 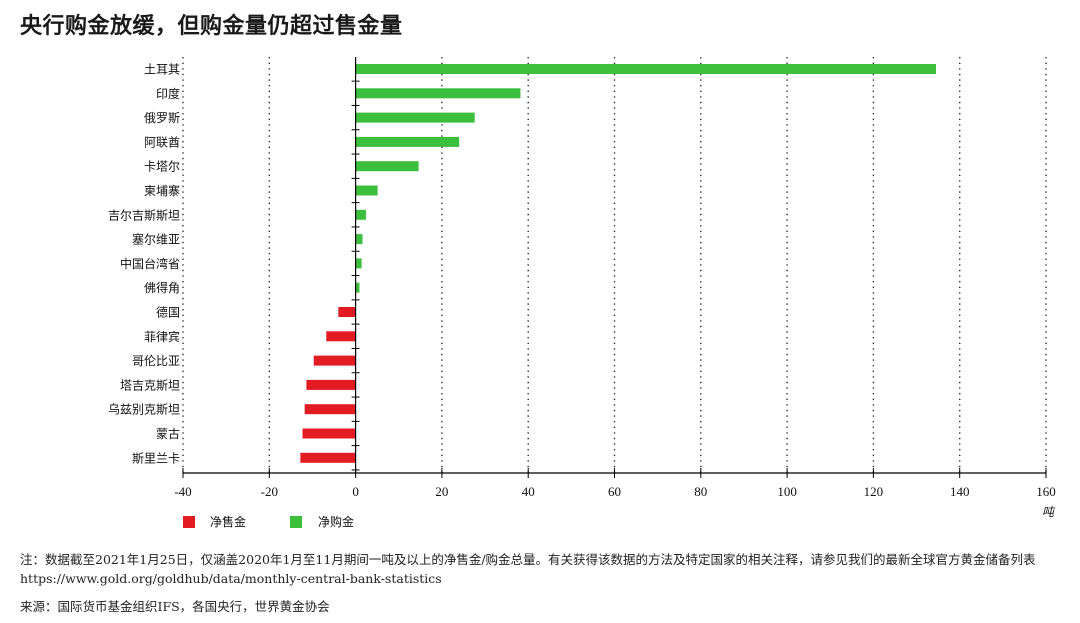 I want to click on x-tick-label: 60, so click(x=614, y=491).